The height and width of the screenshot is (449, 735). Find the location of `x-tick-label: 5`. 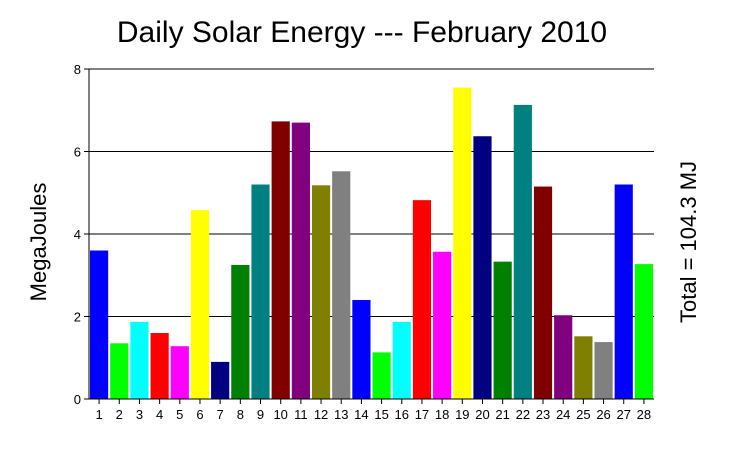

x-tick-label: 5 is located at coordinates (179, 414).